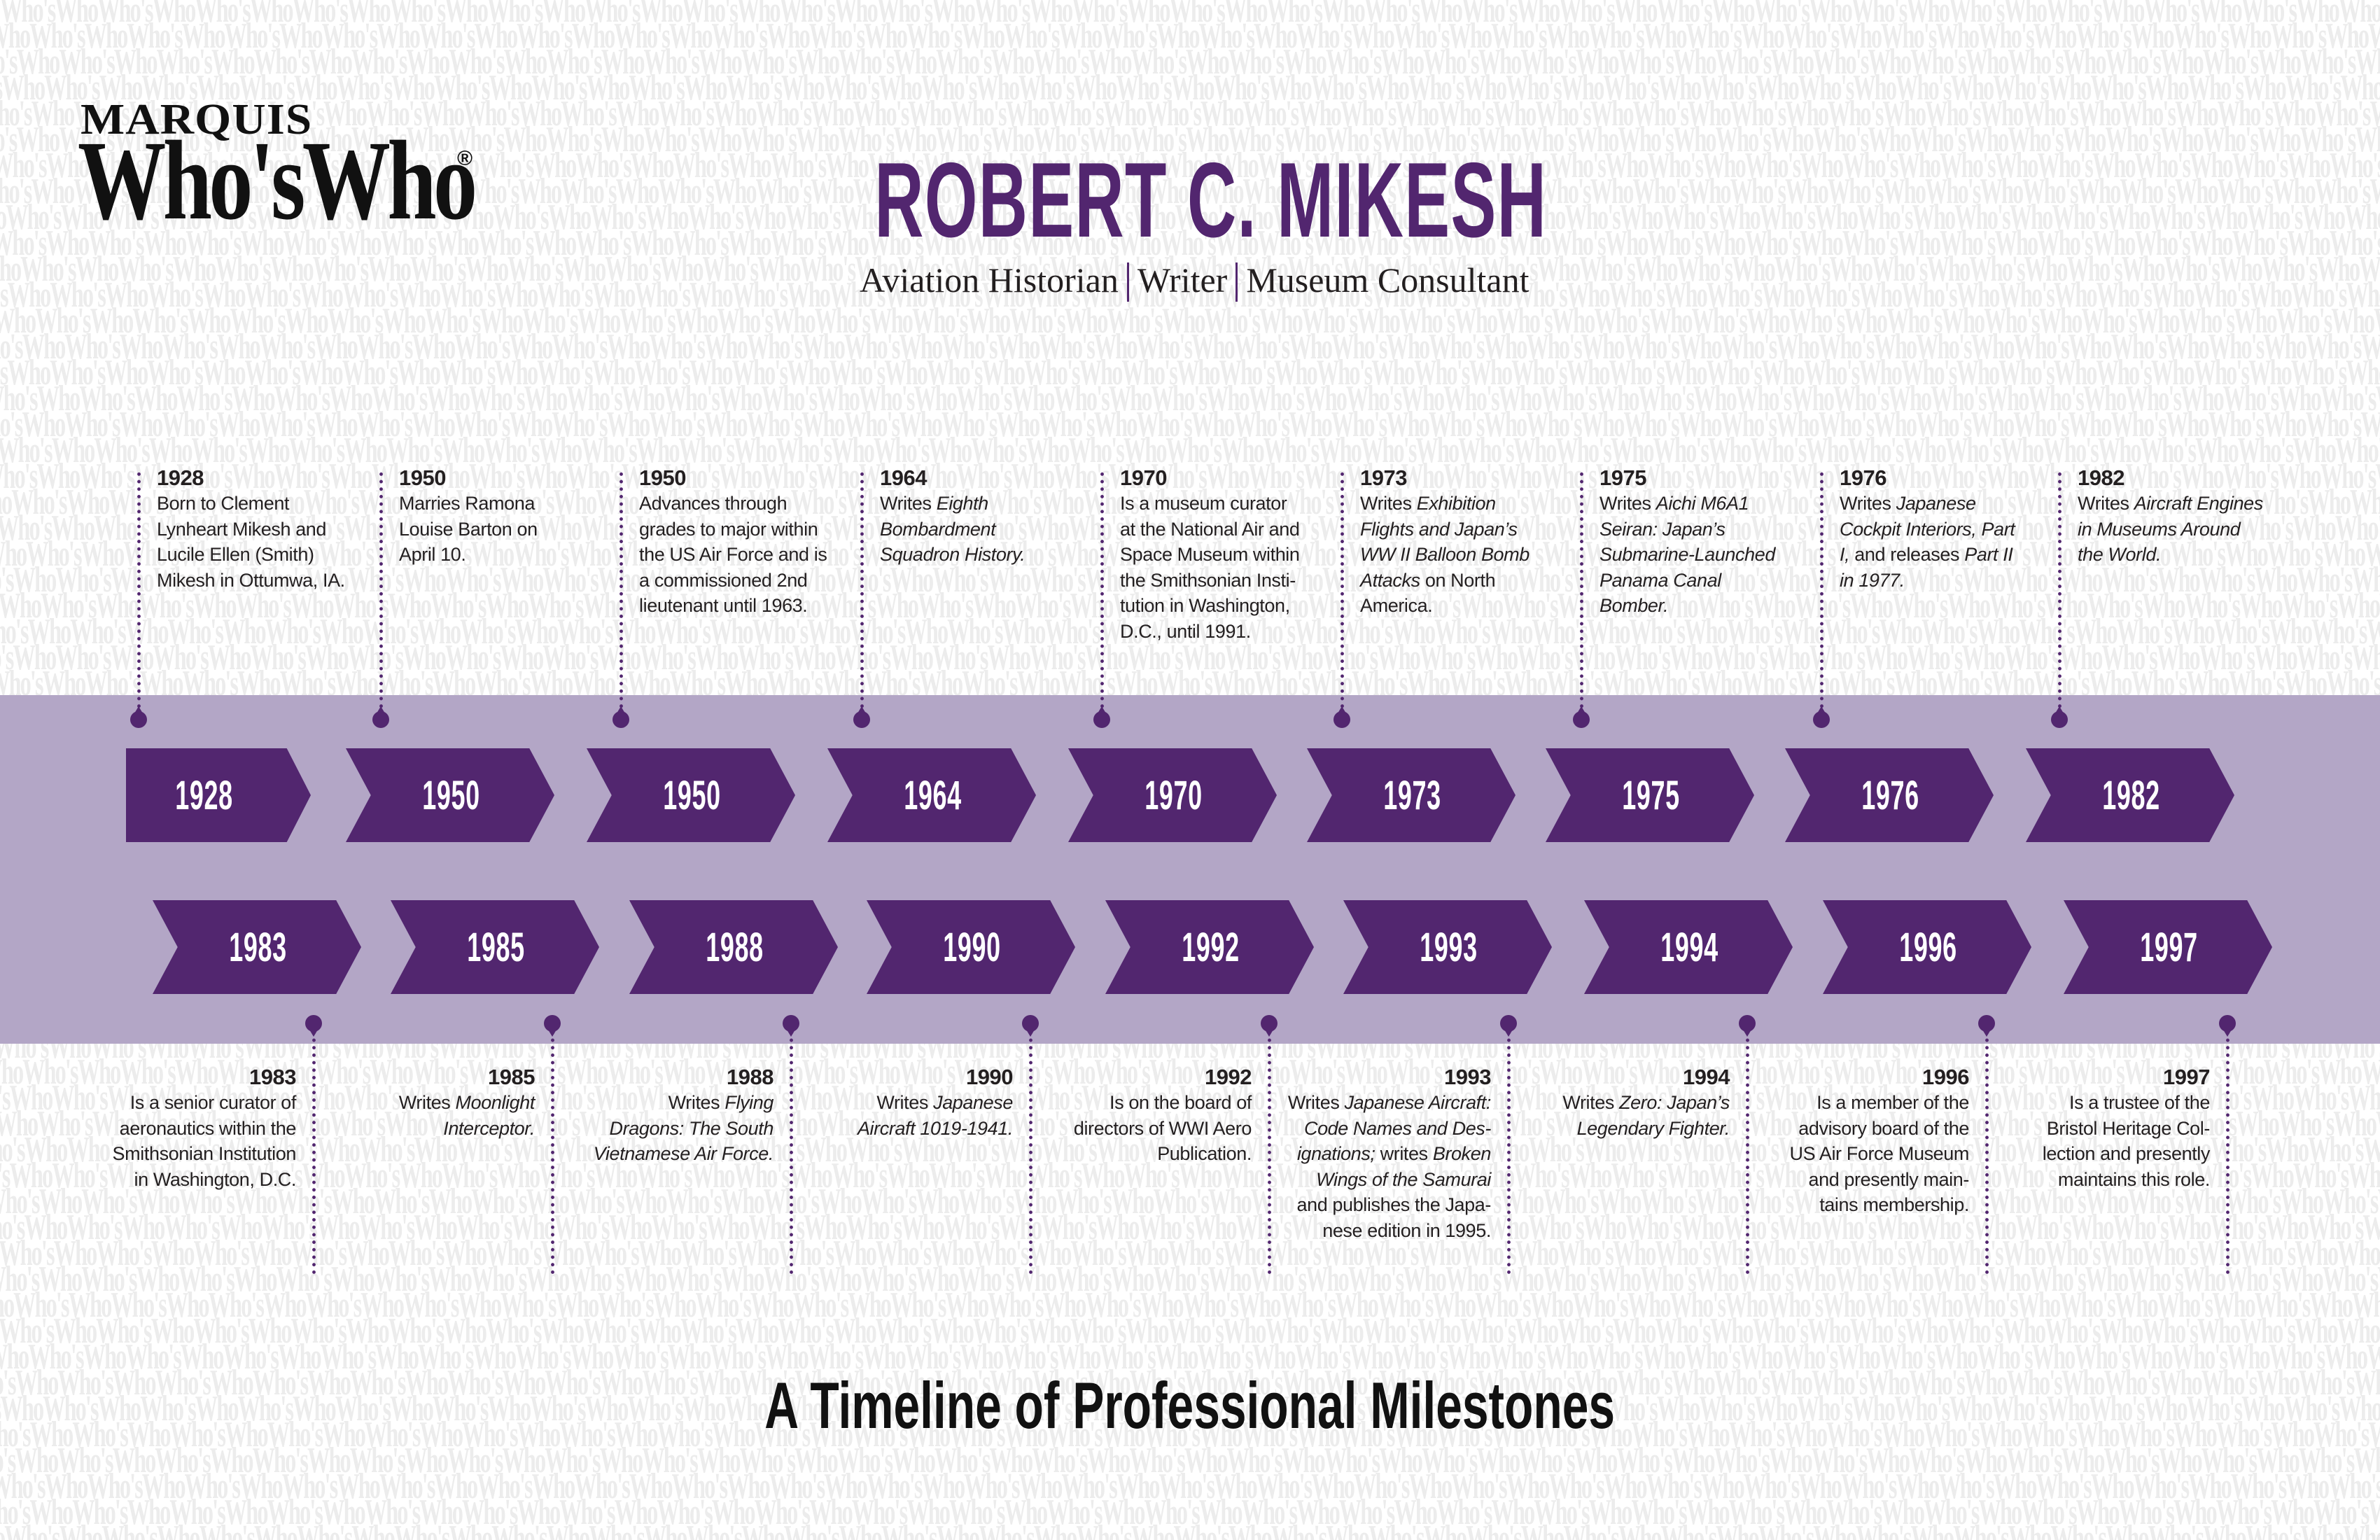 Image resolution: width=2380 pixels, height=1540 pixels. Describe the element at coordinates (1411, 795) in the screenshot. I see `timeline-arrow-1973: 1973` at that location.